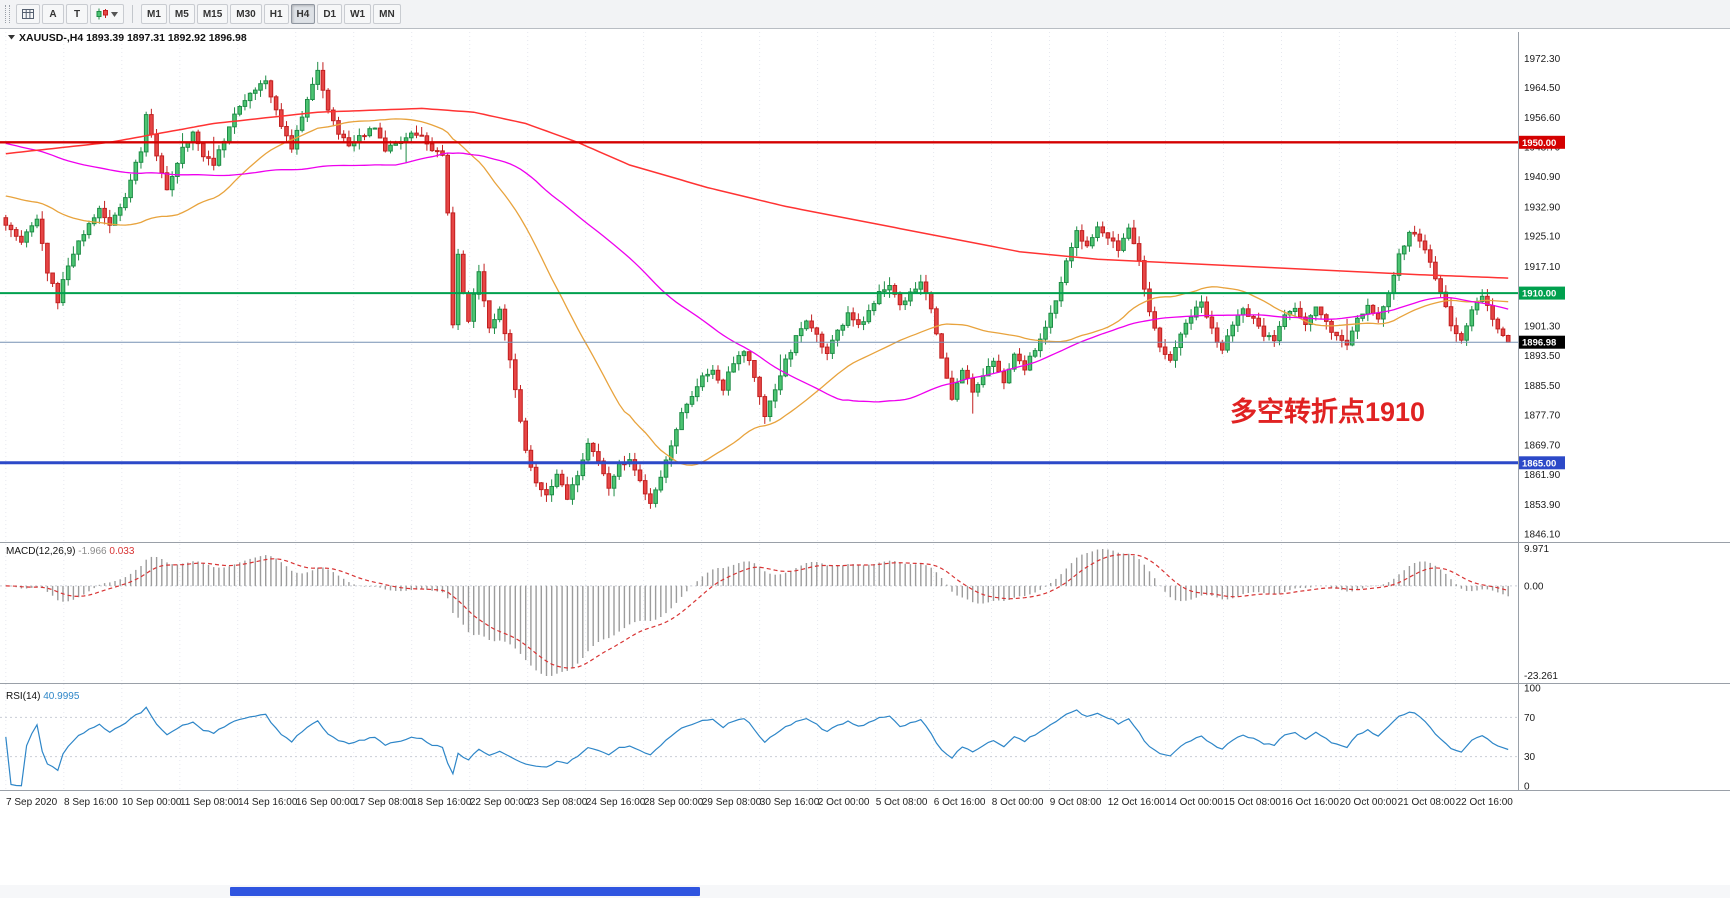 Image resolution: width=1730 pixels, height=898 pixels. I want to click on svg-text: 1853.90, so click(1542, 505).